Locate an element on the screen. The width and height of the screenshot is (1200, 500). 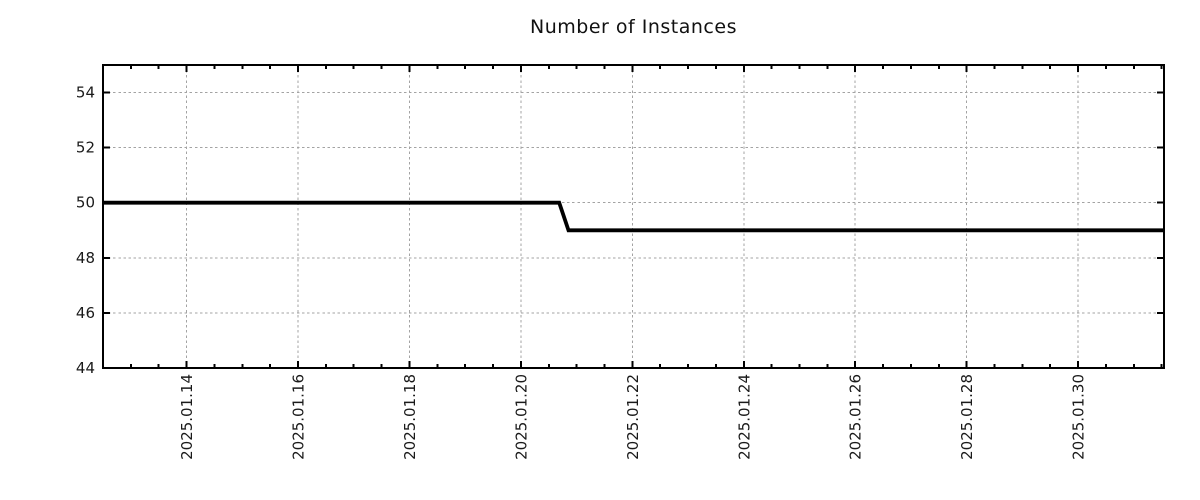
svg-text: 2025.01.24 is located at coordinates (744, 417).